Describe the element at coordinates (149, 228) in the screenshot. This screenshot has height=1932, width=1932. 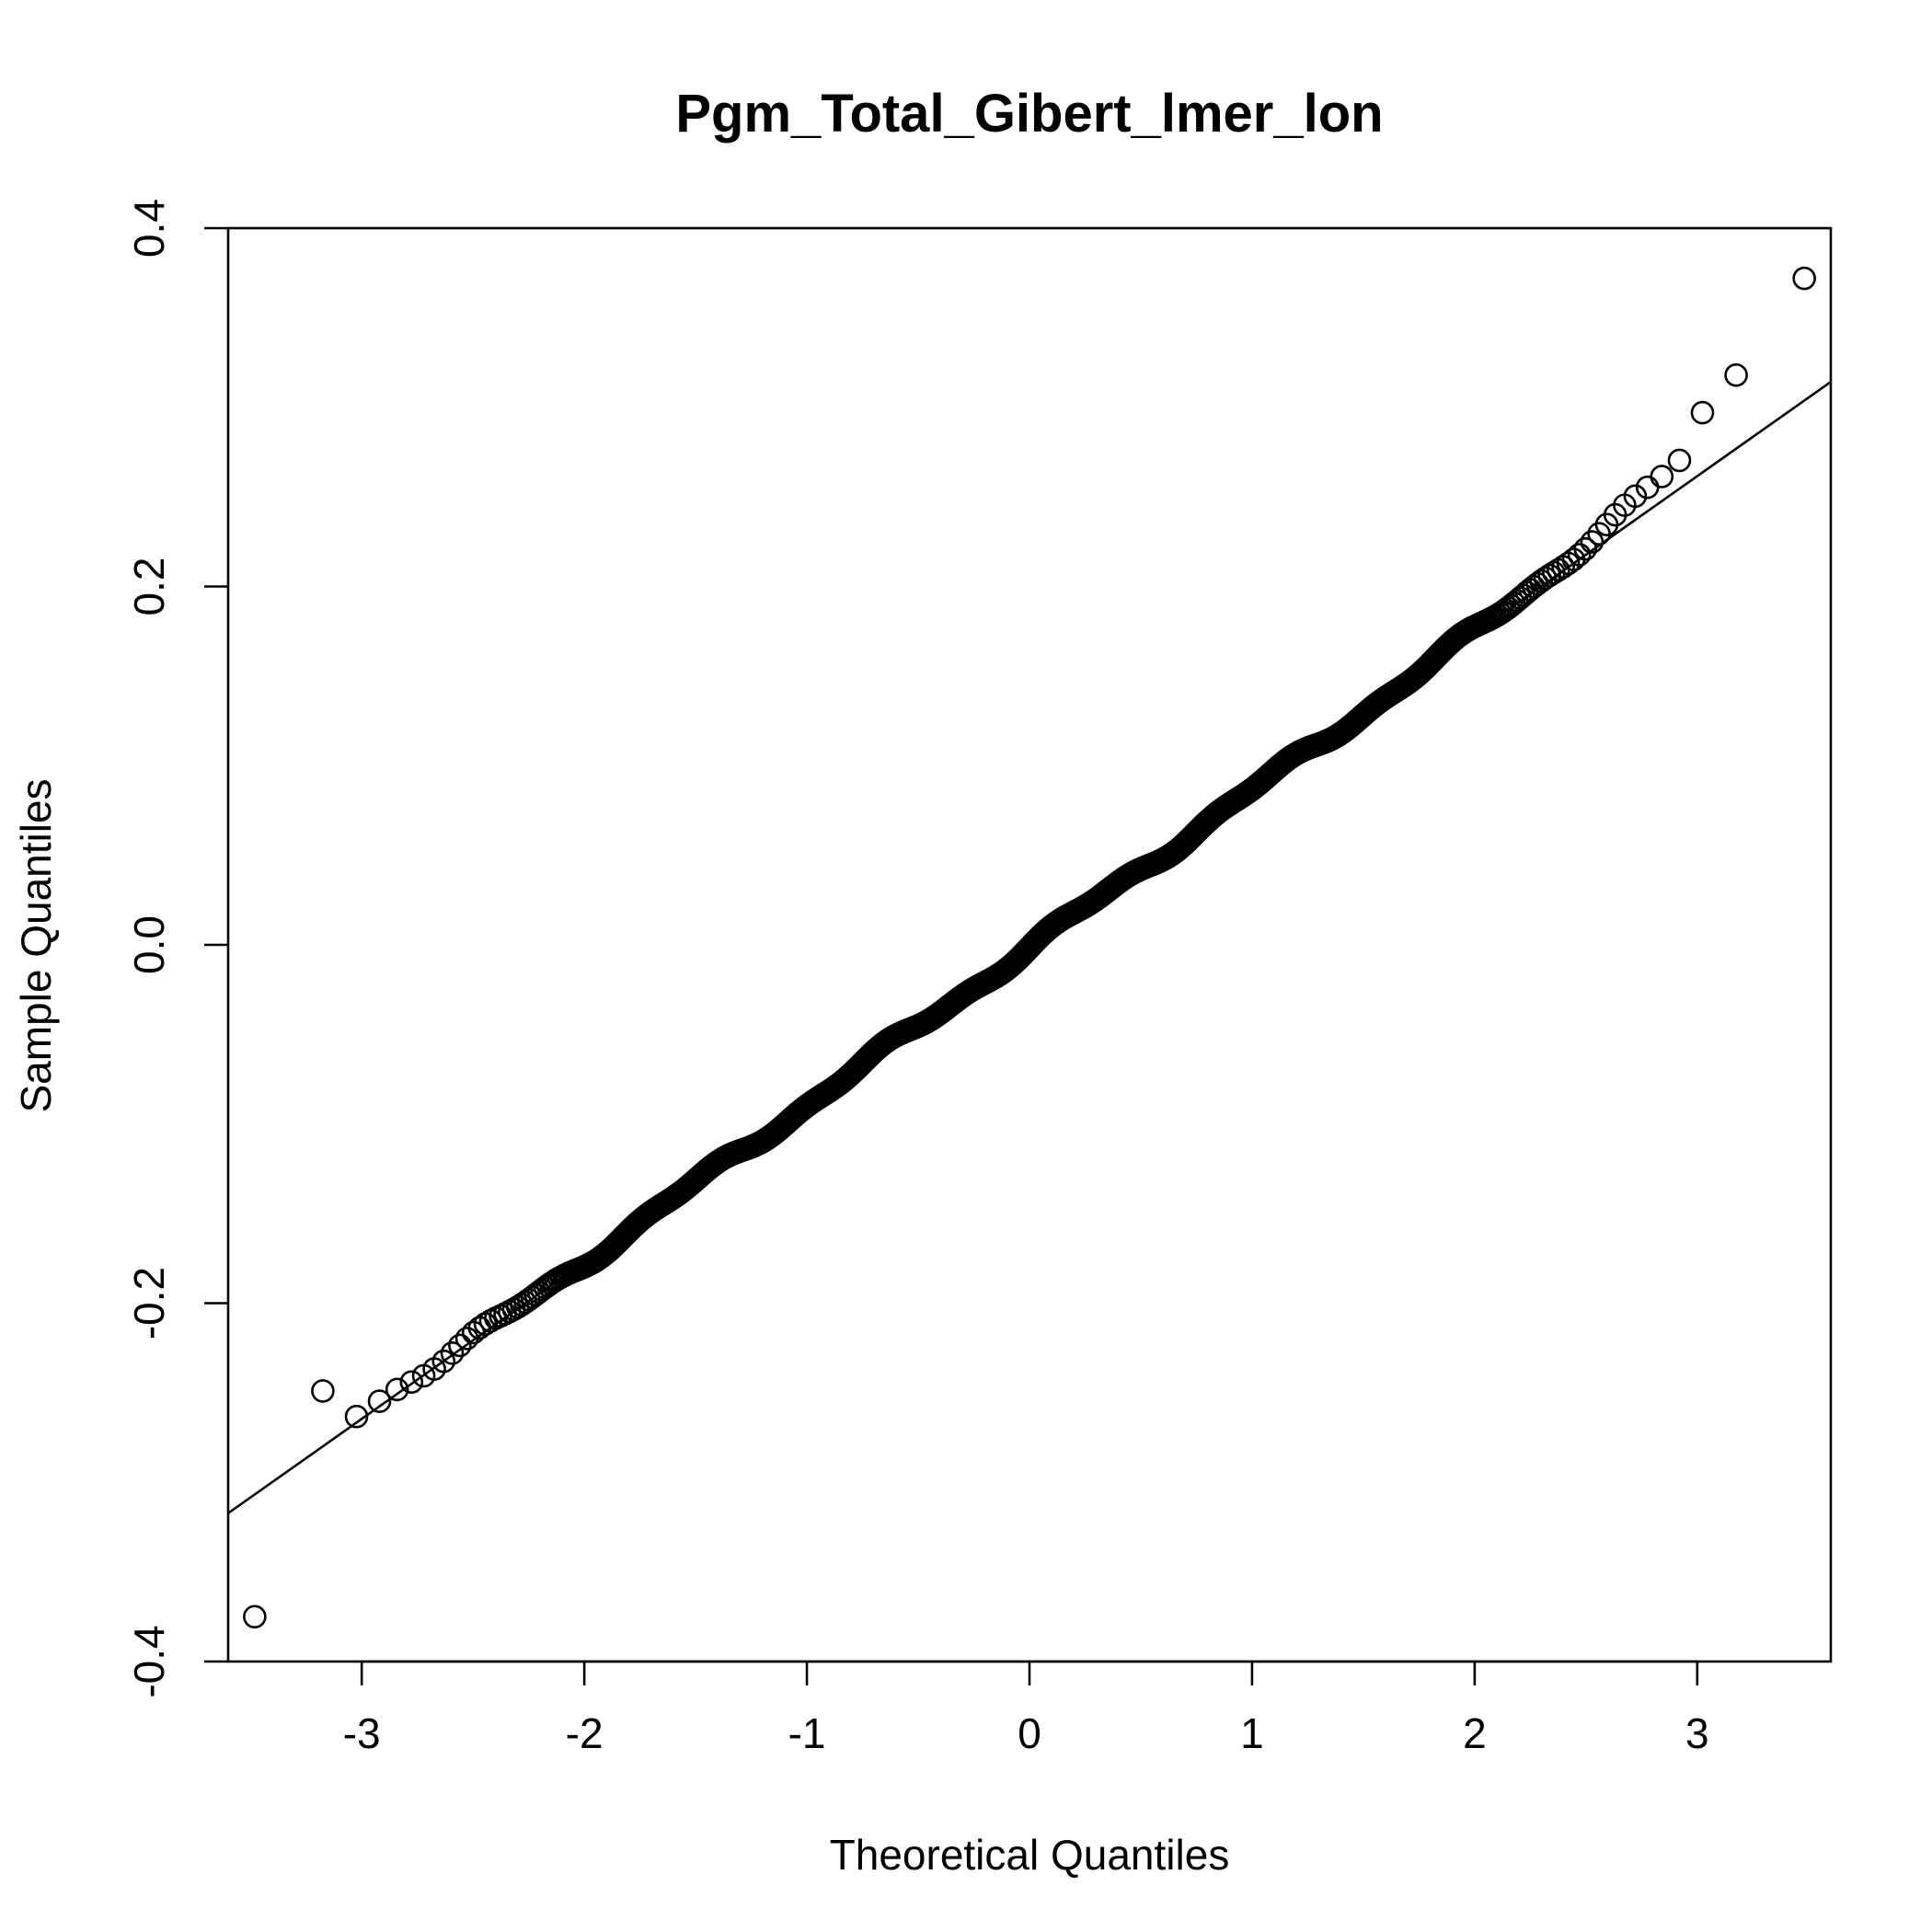
I see `y-tick-label: 0.4` at that location.